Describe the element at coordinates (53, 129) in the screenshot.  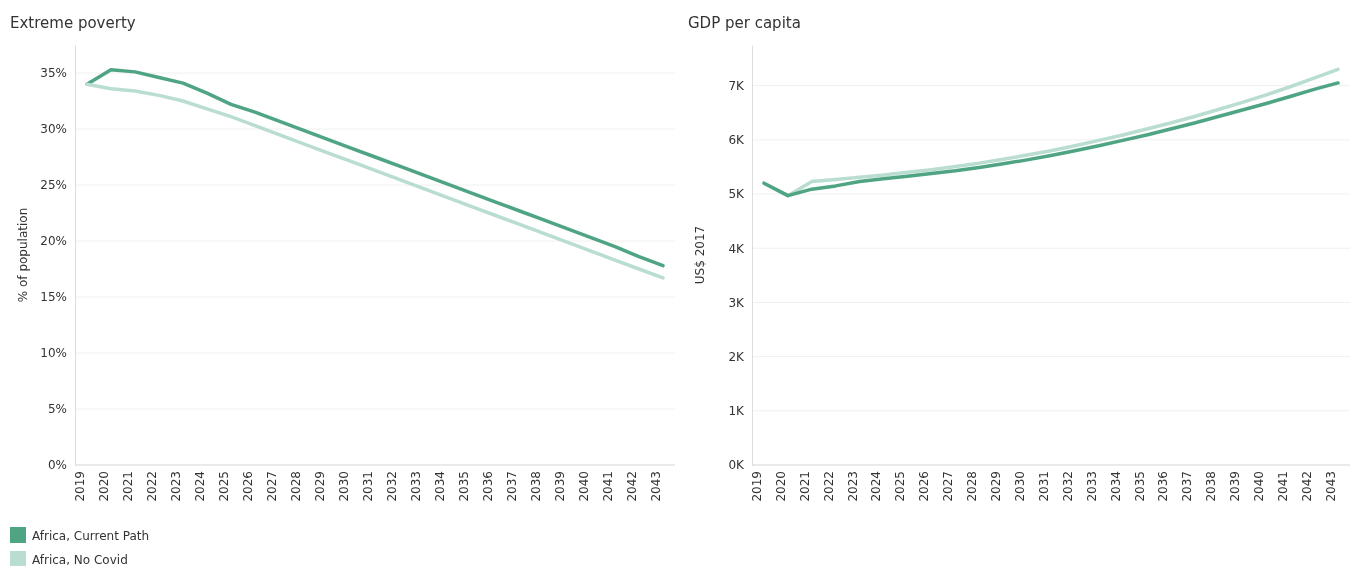
I see `y-tick-label: 30%` at that location.